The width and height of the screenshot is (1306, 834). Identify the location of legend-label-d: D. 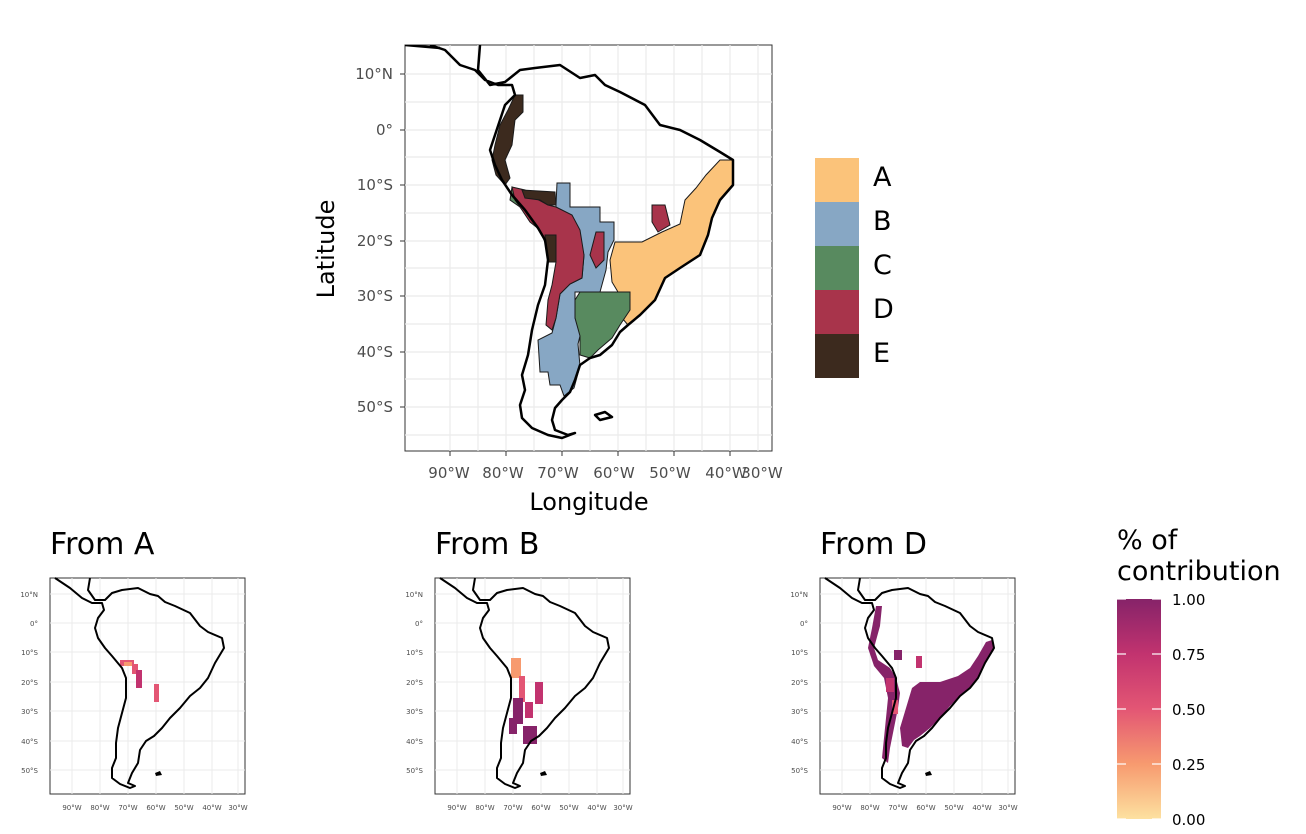
(883, 309).